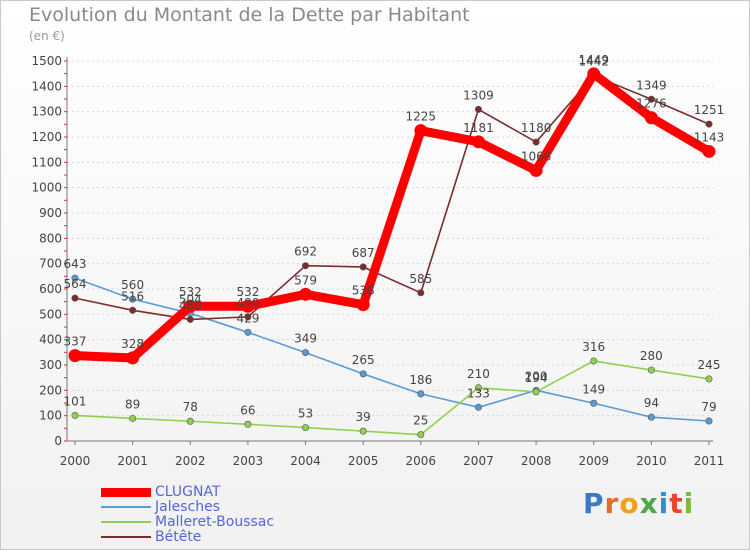 Image resolution: width=750 pixels, height=551 pixels. What do you see at coordinates (132, 461) in the screenshot?
I see `x-tick-label: 2001` at bounding box center [132, 461].